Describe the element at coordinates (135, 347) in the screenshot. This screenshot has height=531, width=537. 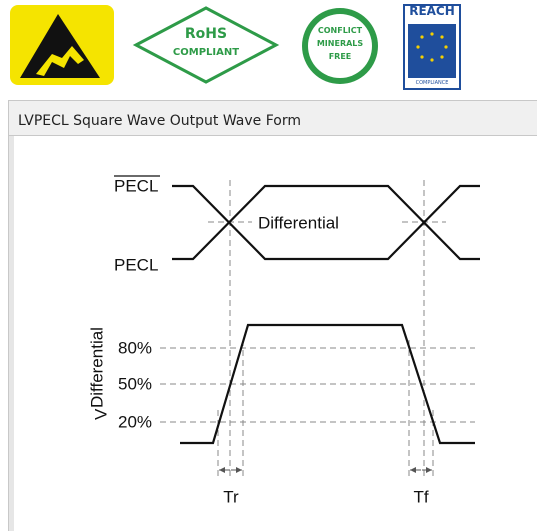
I see `level-label: 80%` at that location.